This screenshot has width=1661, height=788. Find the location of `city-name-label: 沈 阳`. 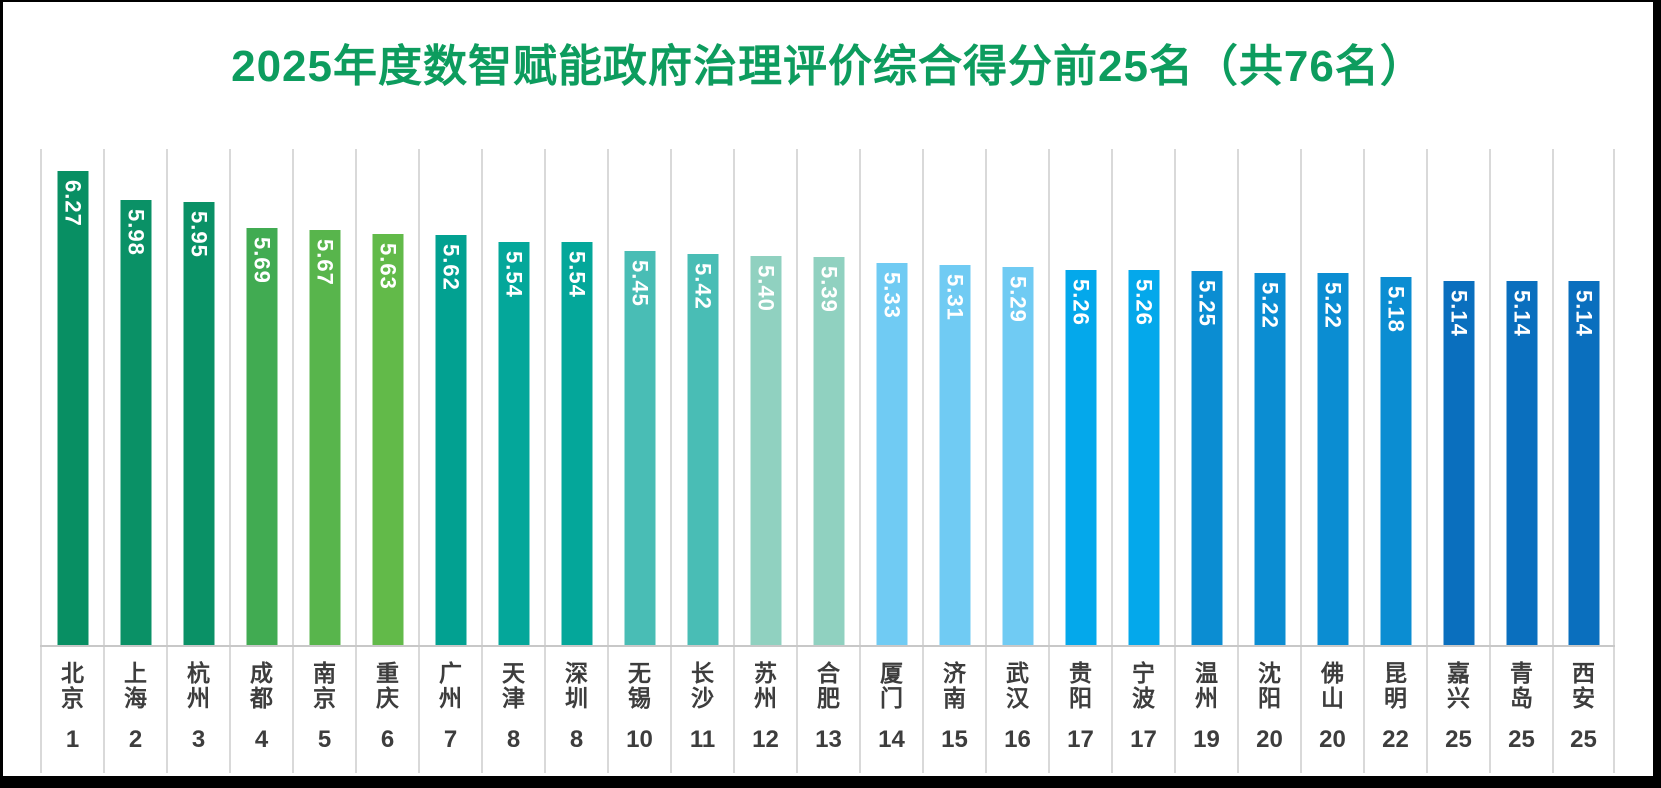

city-name-label: 沈 阳 is located at coordinates (1269, 686).